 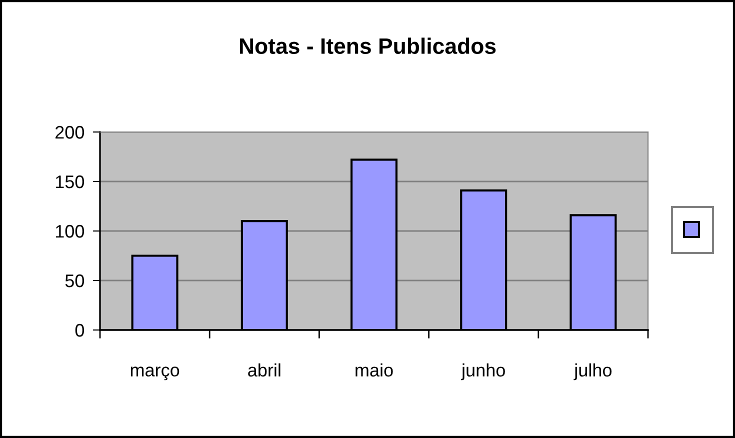 I want to click on x-tick-label: março, so click(x=155, y=373).